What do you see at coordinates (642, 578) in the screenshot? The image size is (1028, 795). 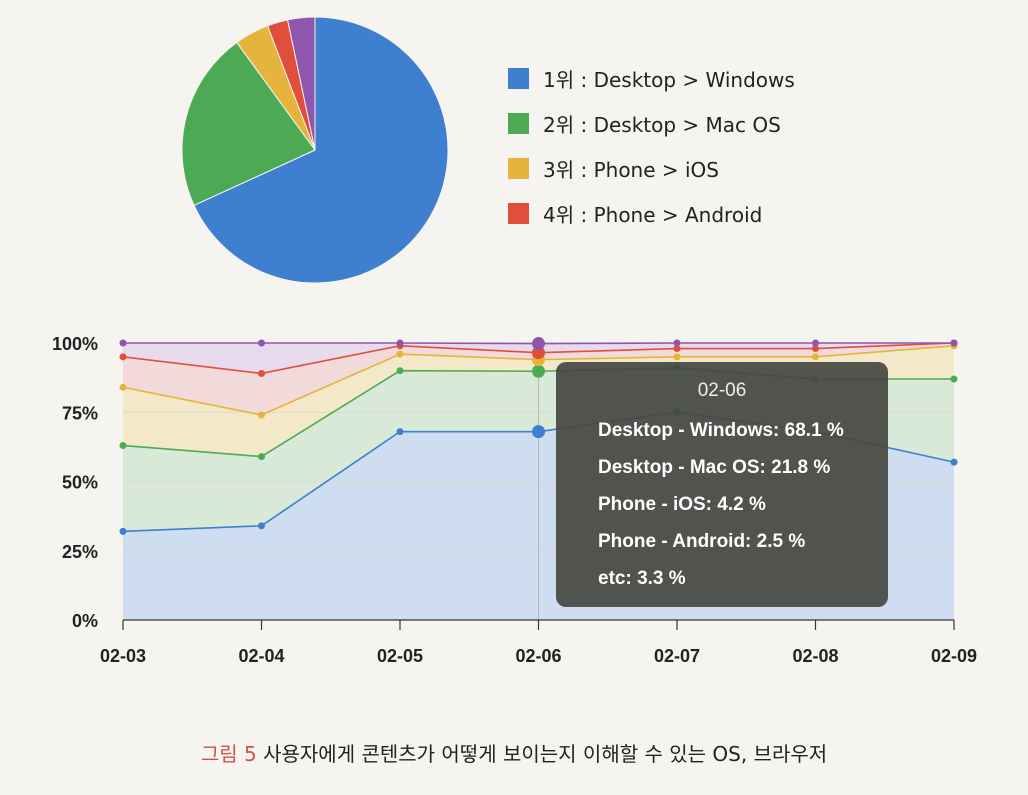 I see `tooltip-line: etc: 3.3 %` at bounding box center [642, 578].